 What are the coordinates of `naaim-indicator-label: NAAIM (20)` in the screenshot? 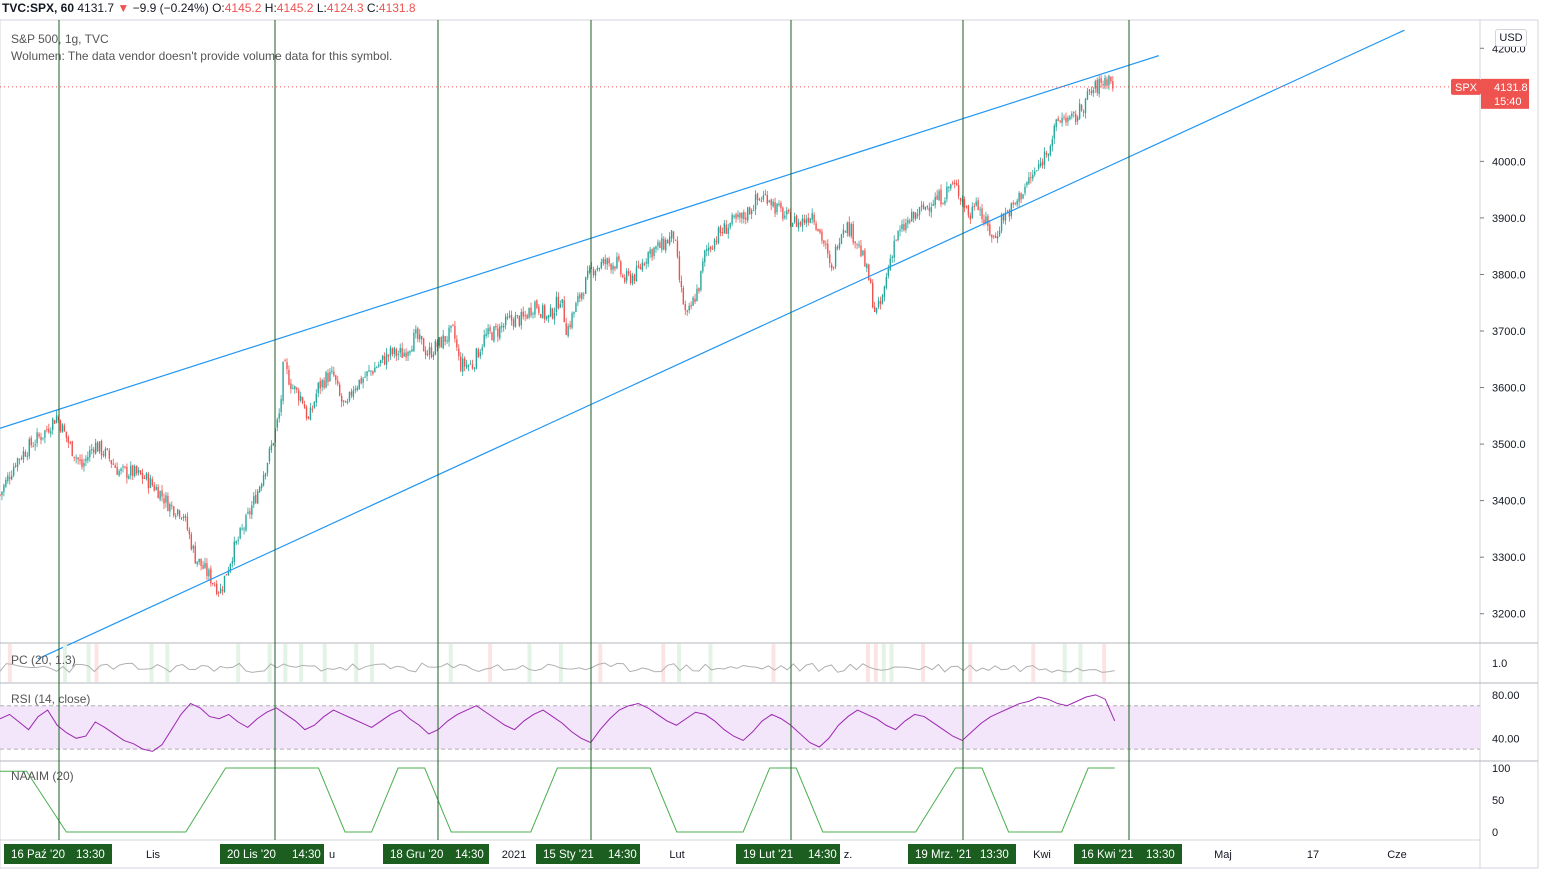 It's located at (42, 776).